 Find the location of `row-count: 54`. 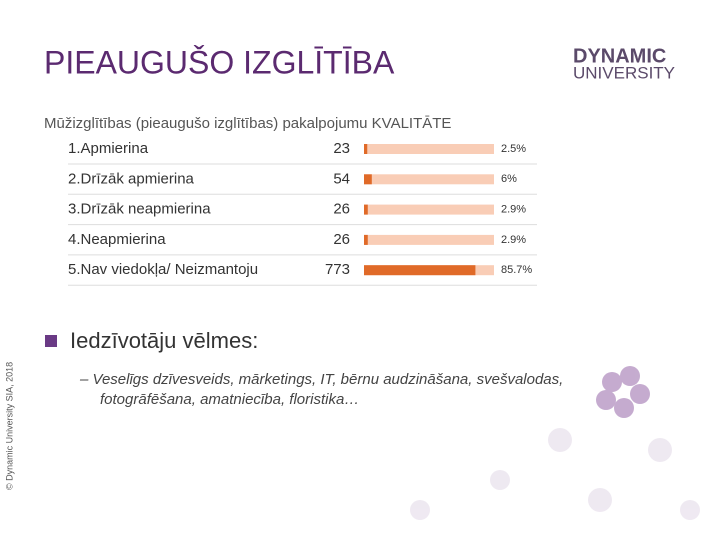

row-count: 54 is located at coordinates (341, 178).